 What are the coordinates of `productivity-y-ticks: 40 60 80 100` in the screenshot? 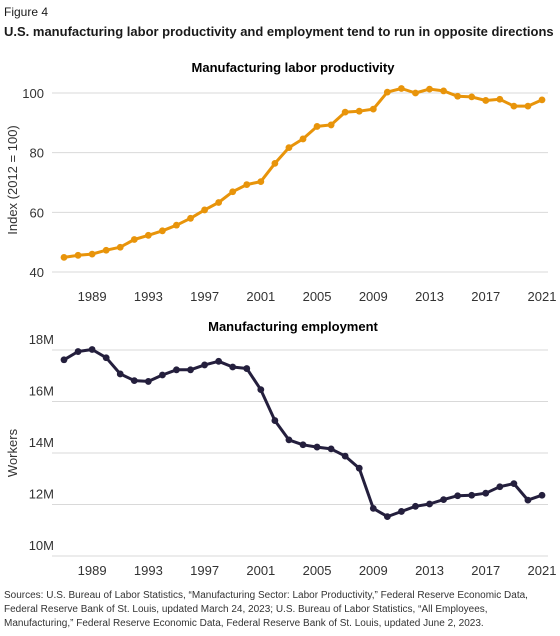 It's located at (33, 183).